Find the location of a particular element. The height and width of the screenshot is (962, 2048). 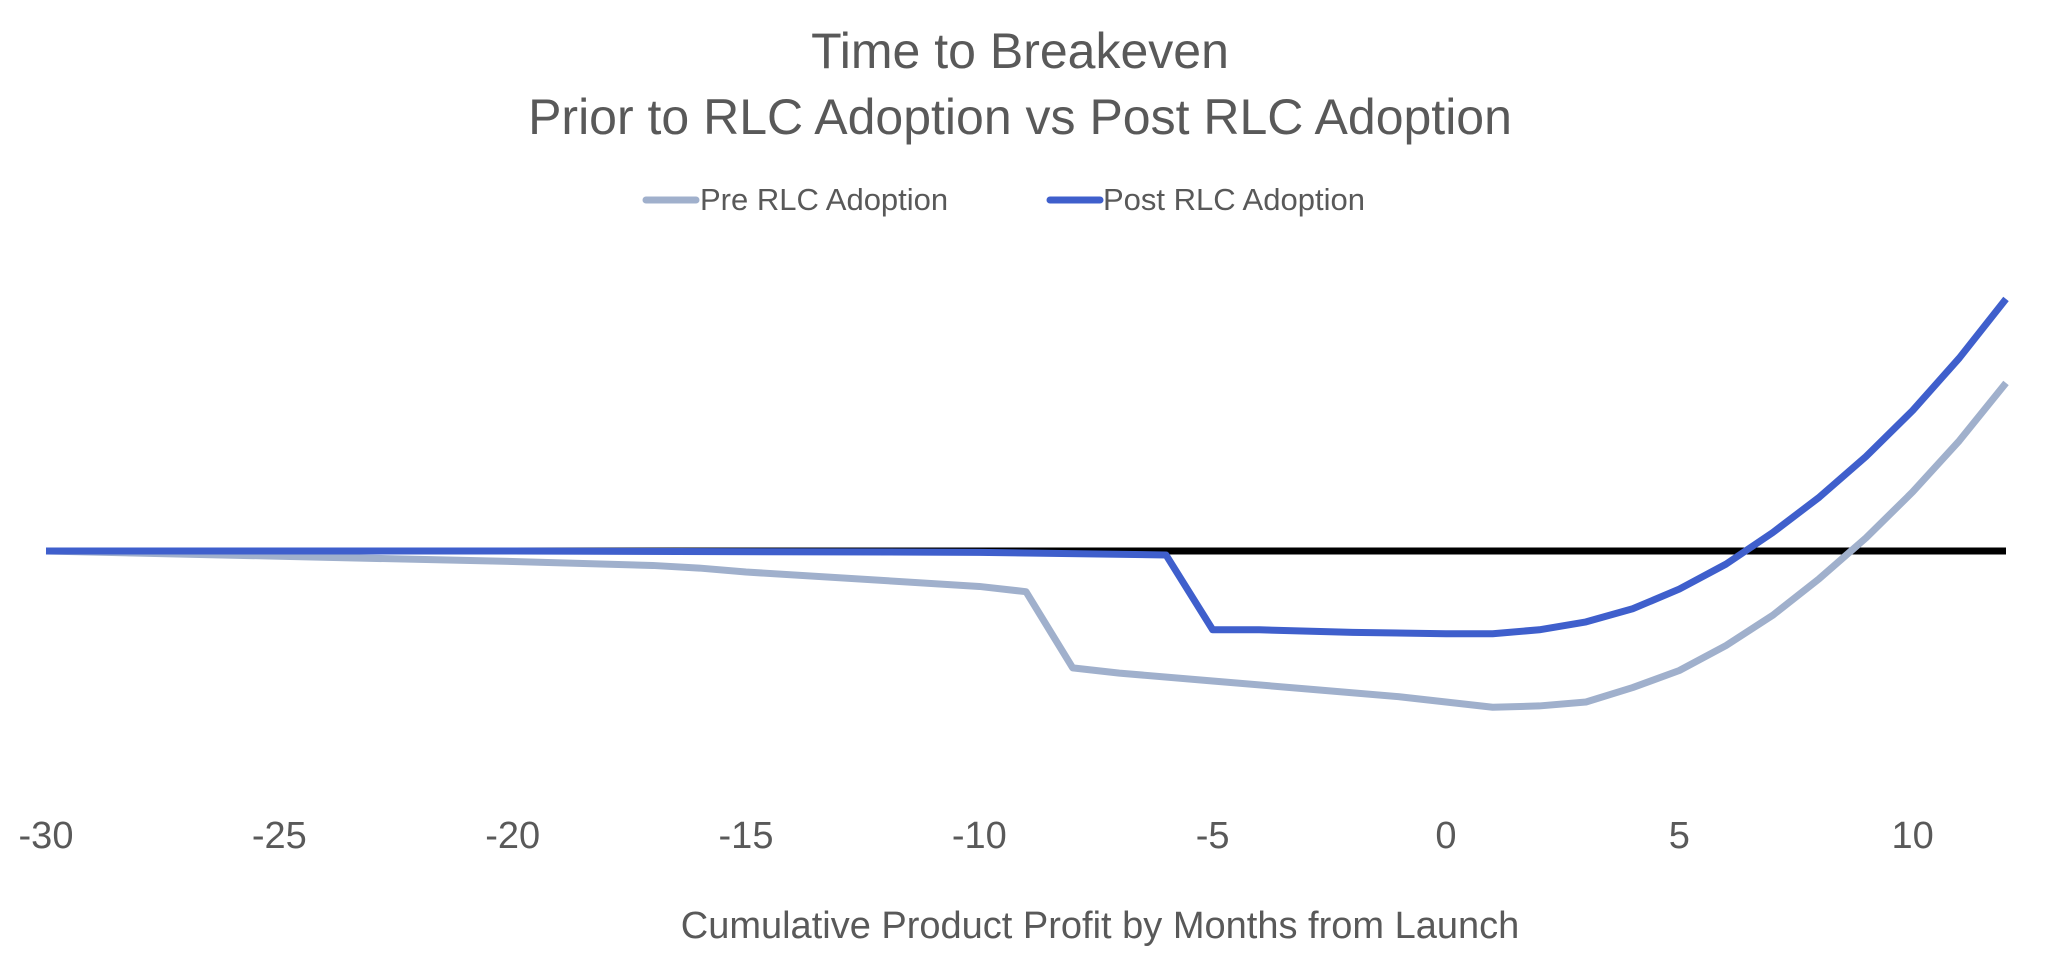

legend-label-pre: Pre RLC Adoption is located at coordinates (824, 199).